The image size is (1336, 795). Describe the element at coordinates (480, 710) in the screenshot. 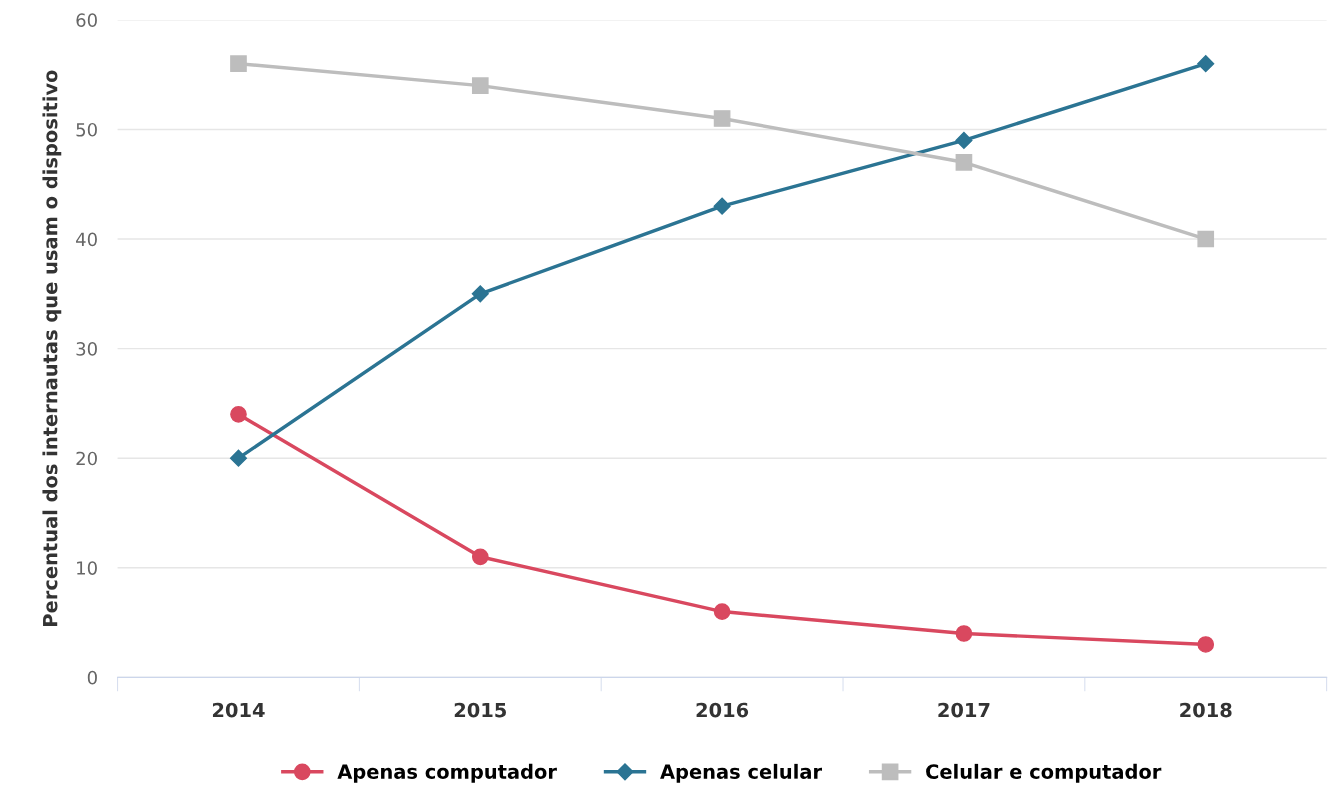

I see `x-tick-label: 2015` at that location.